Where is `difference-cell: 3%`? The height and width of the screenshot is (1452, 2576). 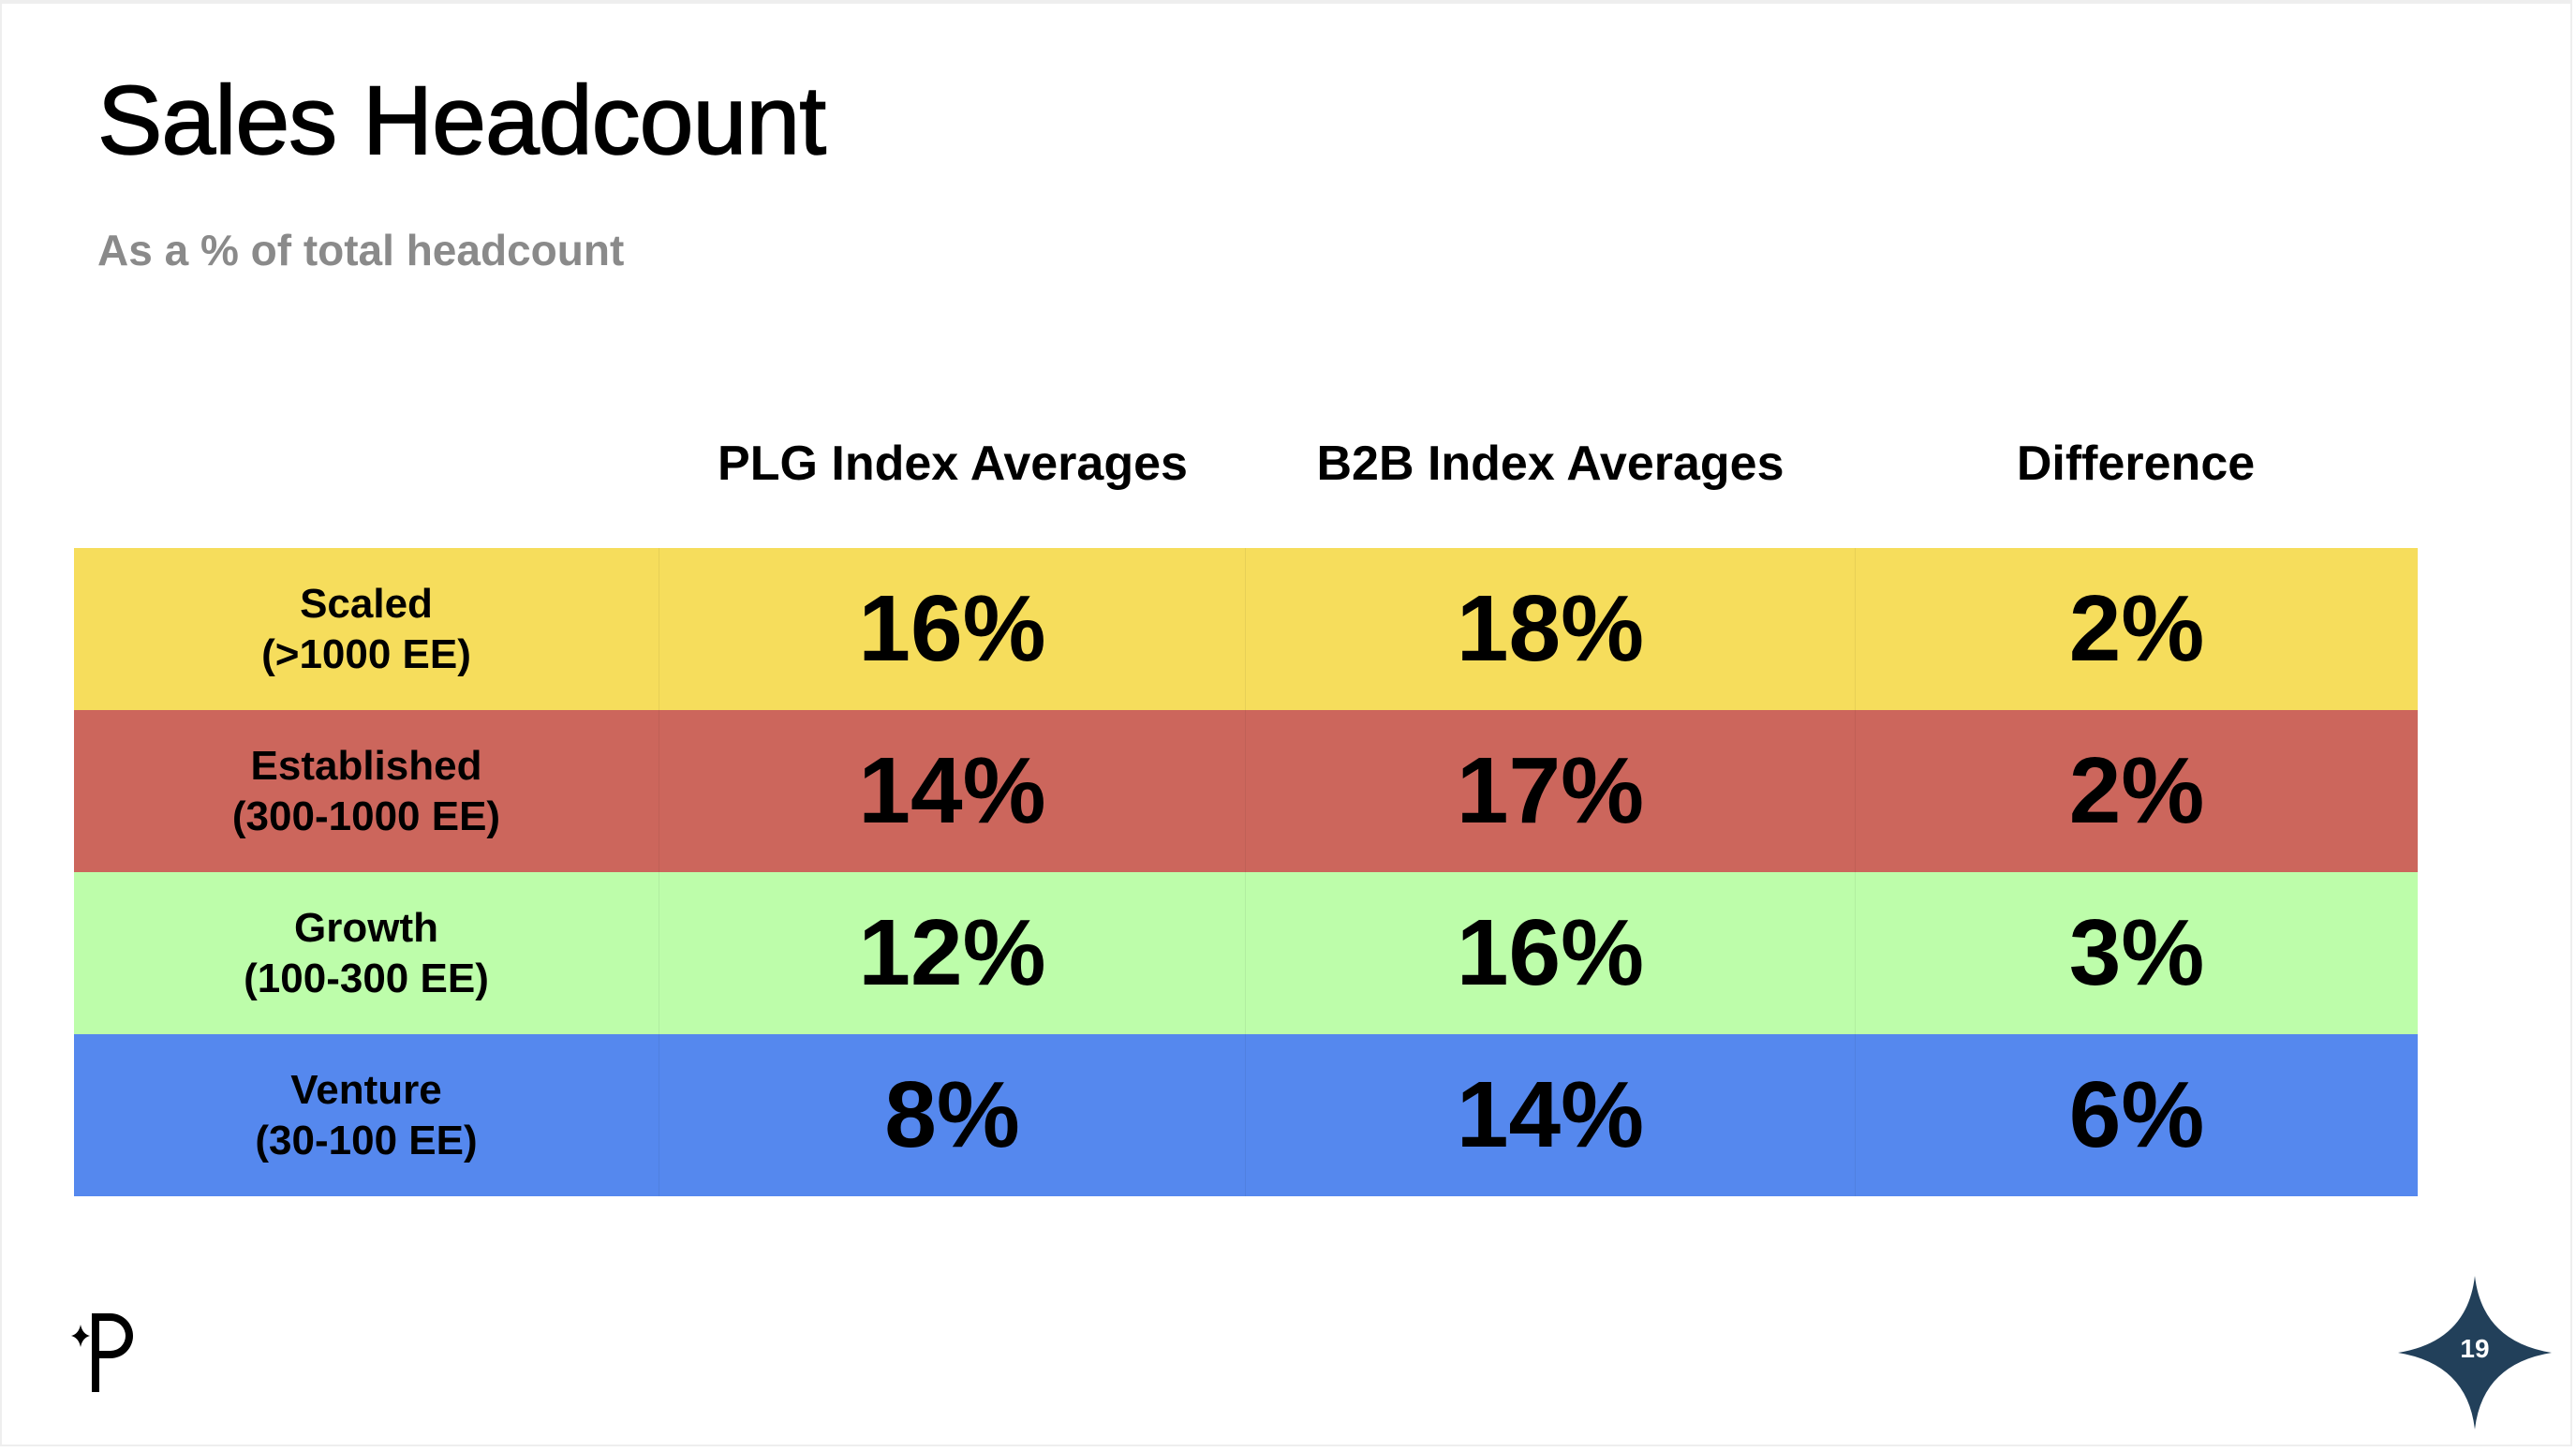 difference-cell: 3% is located at coordinates (2137, 953).